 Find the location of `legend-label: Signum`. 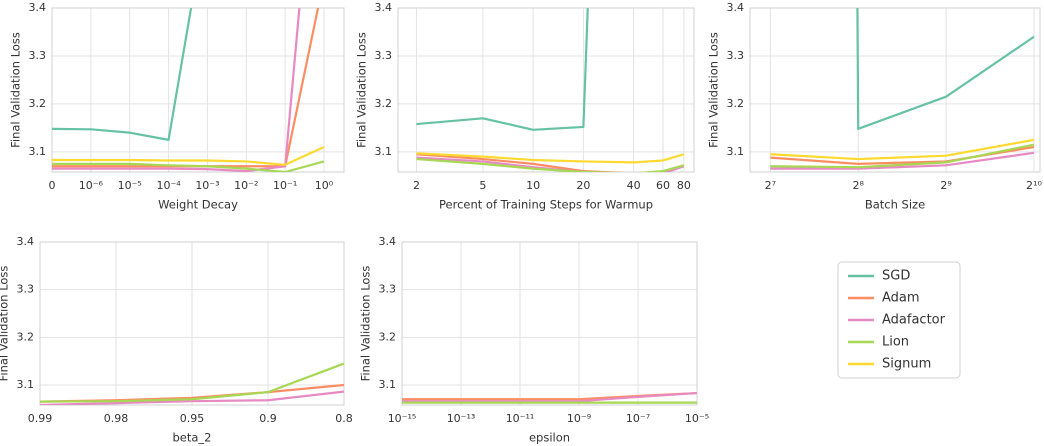

legend-label: Signum is located at coordinates (906, 364).